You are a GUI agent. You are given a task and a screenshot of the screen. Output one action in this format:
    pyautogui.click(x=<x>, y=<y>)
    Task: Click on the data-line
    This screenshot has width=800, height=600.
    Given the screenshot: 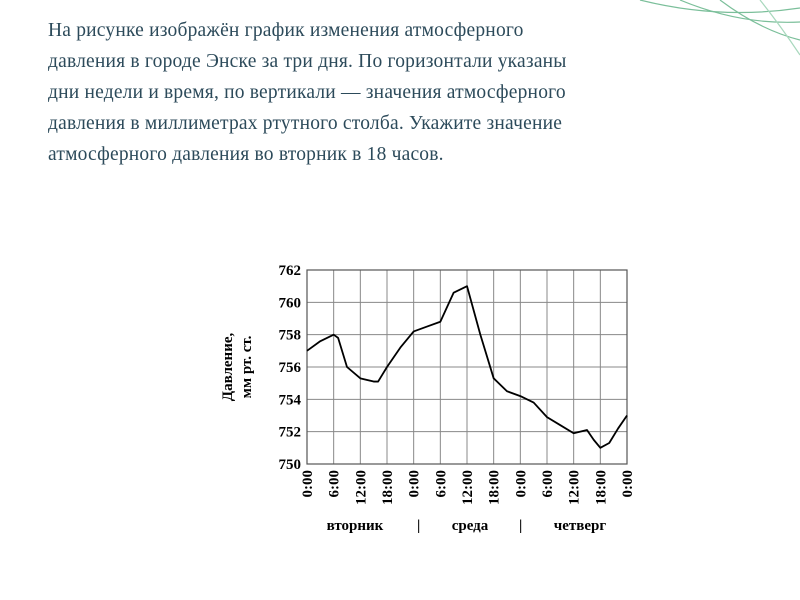 What is the action you would take?
    pyautogui.click(x=467, y=367)
    